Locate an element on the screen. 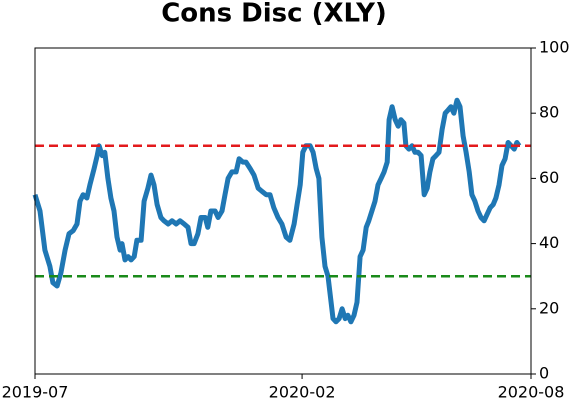  x-tick-label: 2020-02 is located at coordinates (302, 392).